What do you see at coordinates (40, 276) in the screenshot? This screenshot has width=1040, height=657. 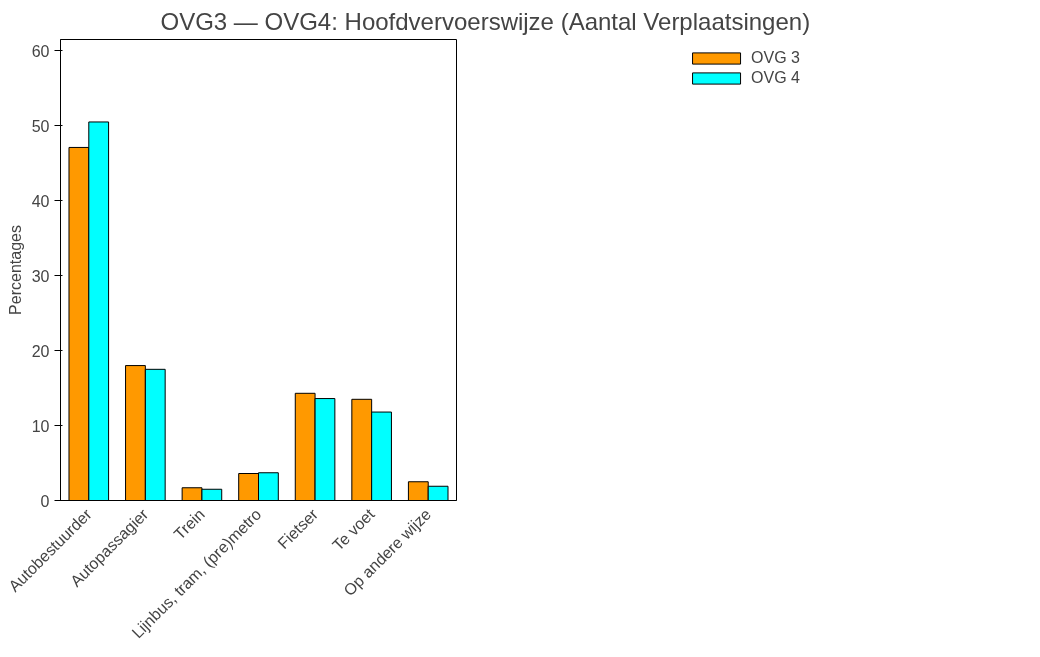 I see `y-tick-label: 30` at bounding box center [40, 276].